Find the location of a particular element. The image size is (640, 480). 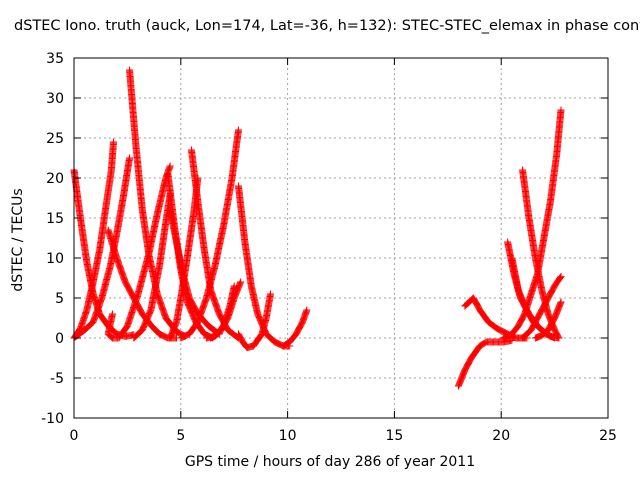

y-tick-label: 0 is located at coordinates (59, 339).